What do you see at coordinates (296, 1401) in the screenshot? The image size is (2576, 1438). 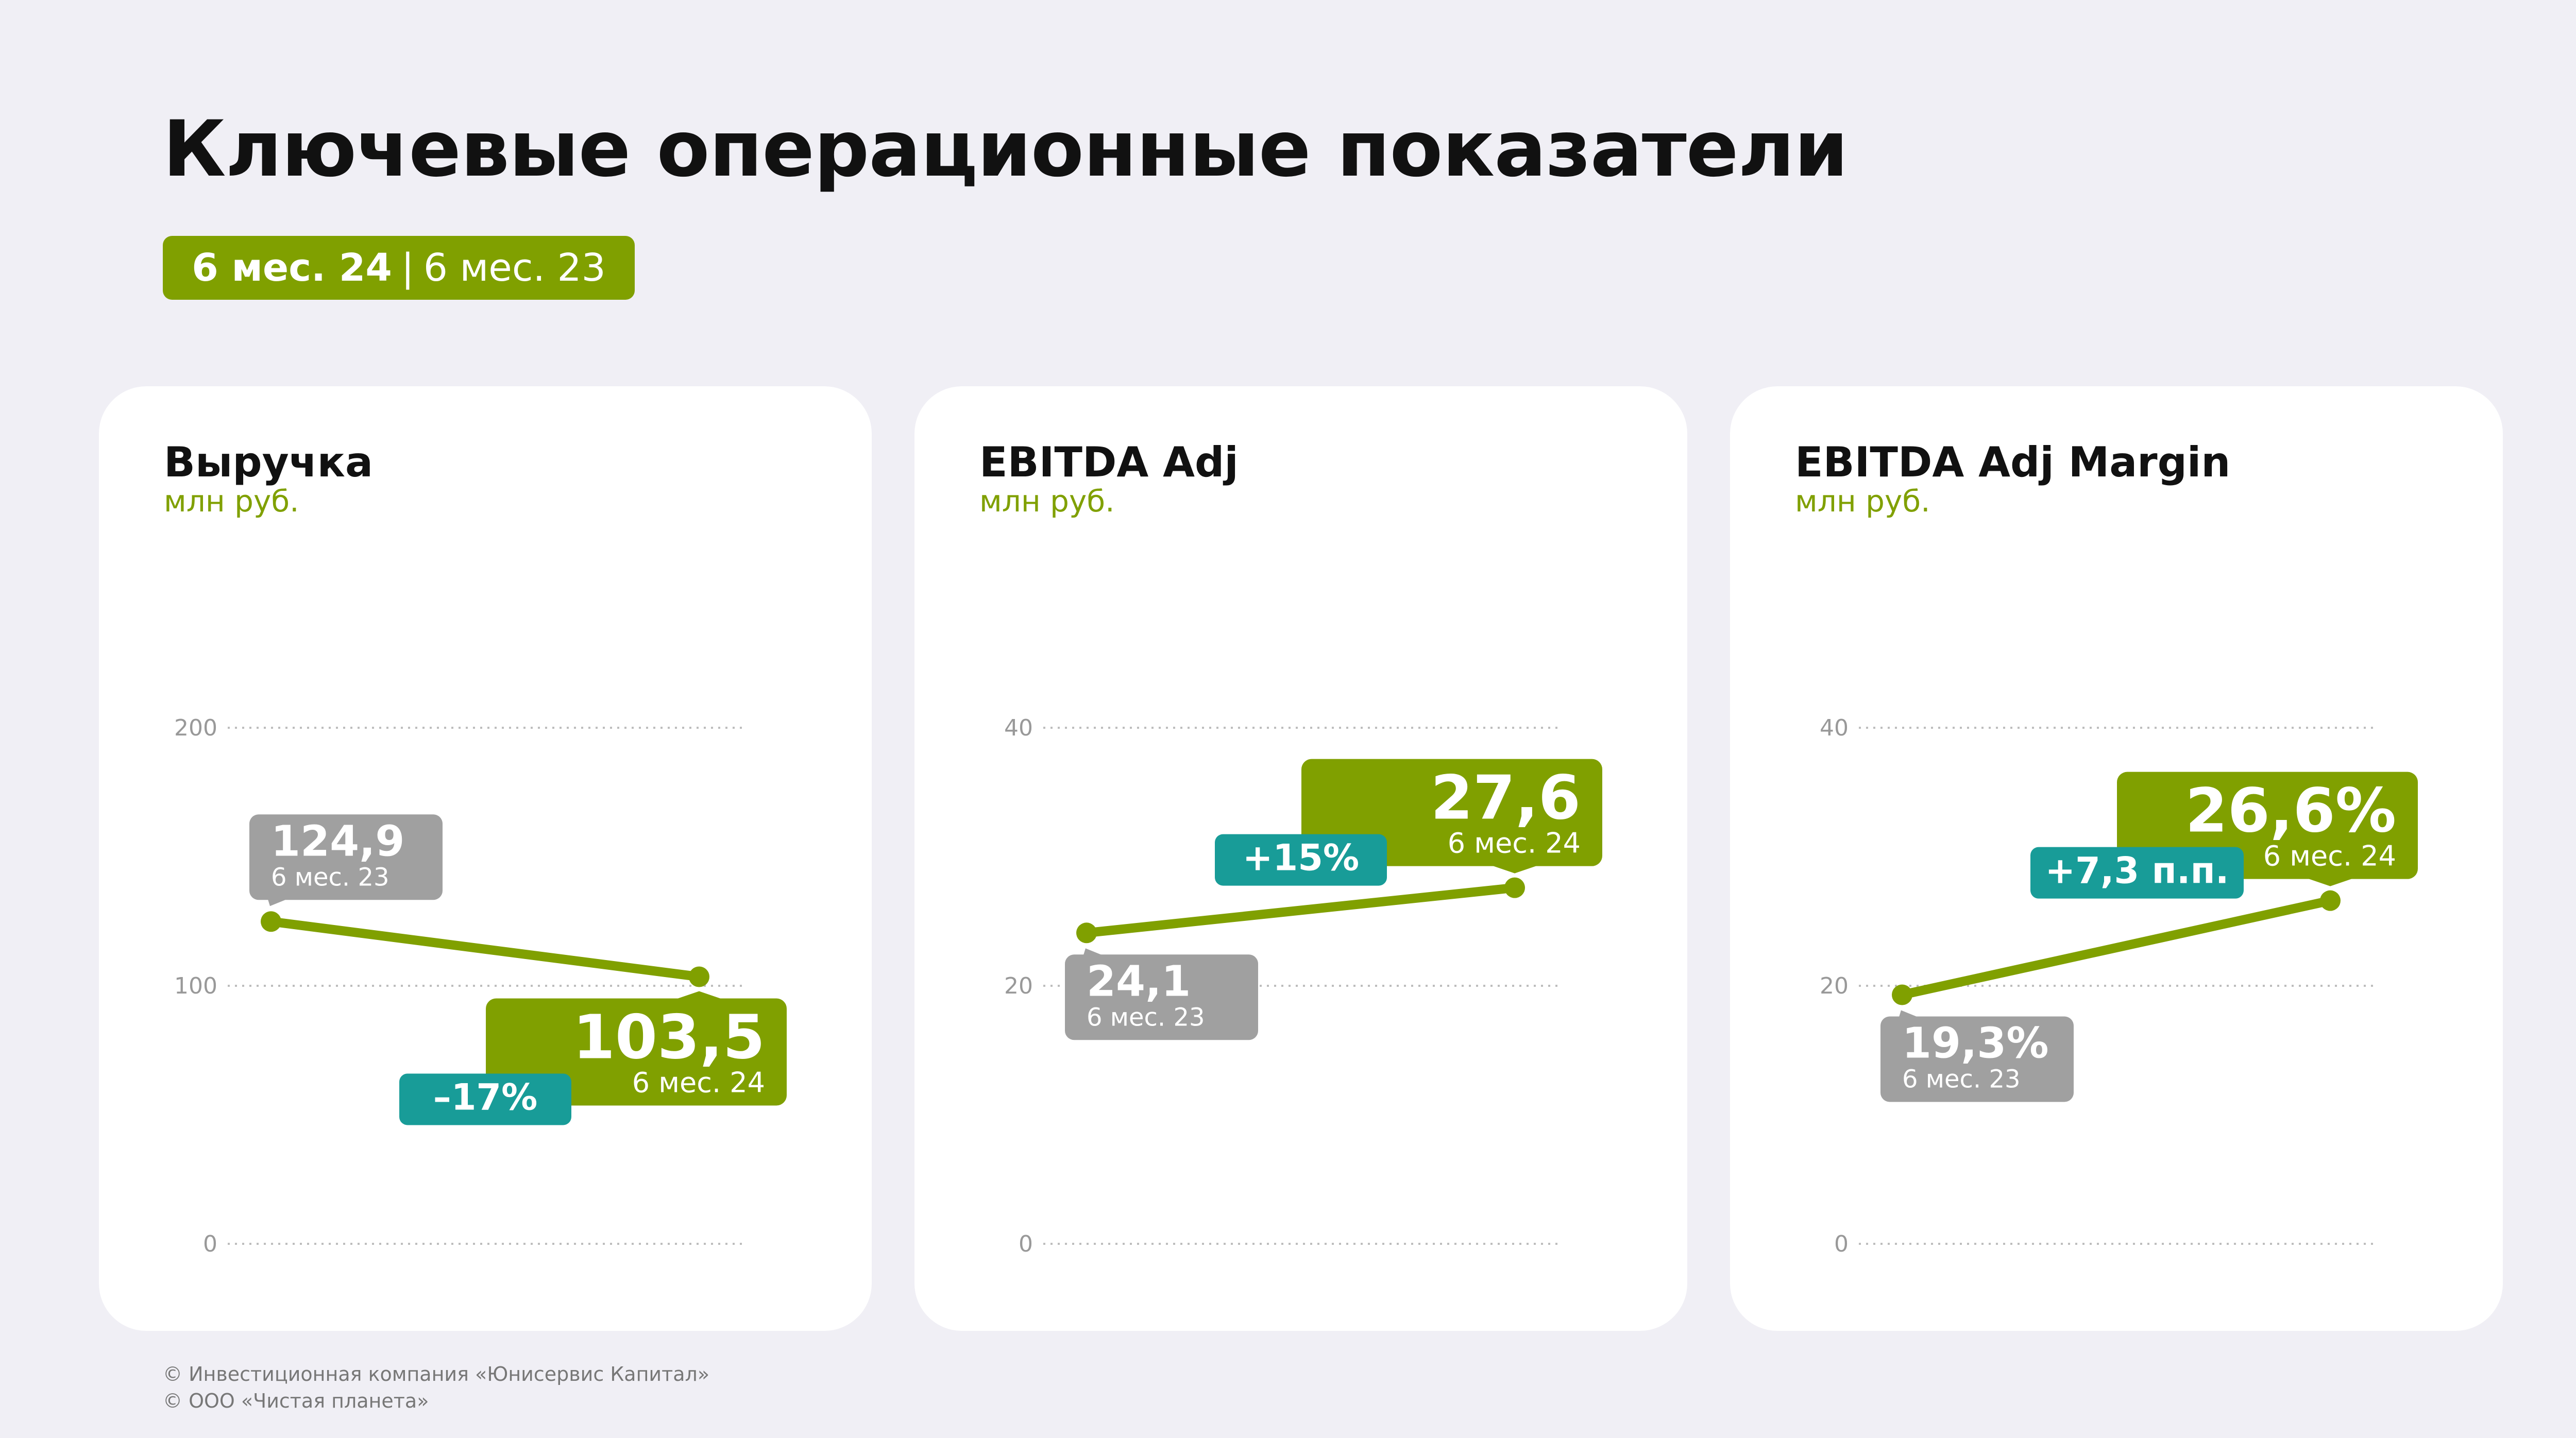 I see `footer-line: © ООО «Чистая планета»` at bounding box center [296, 1401].